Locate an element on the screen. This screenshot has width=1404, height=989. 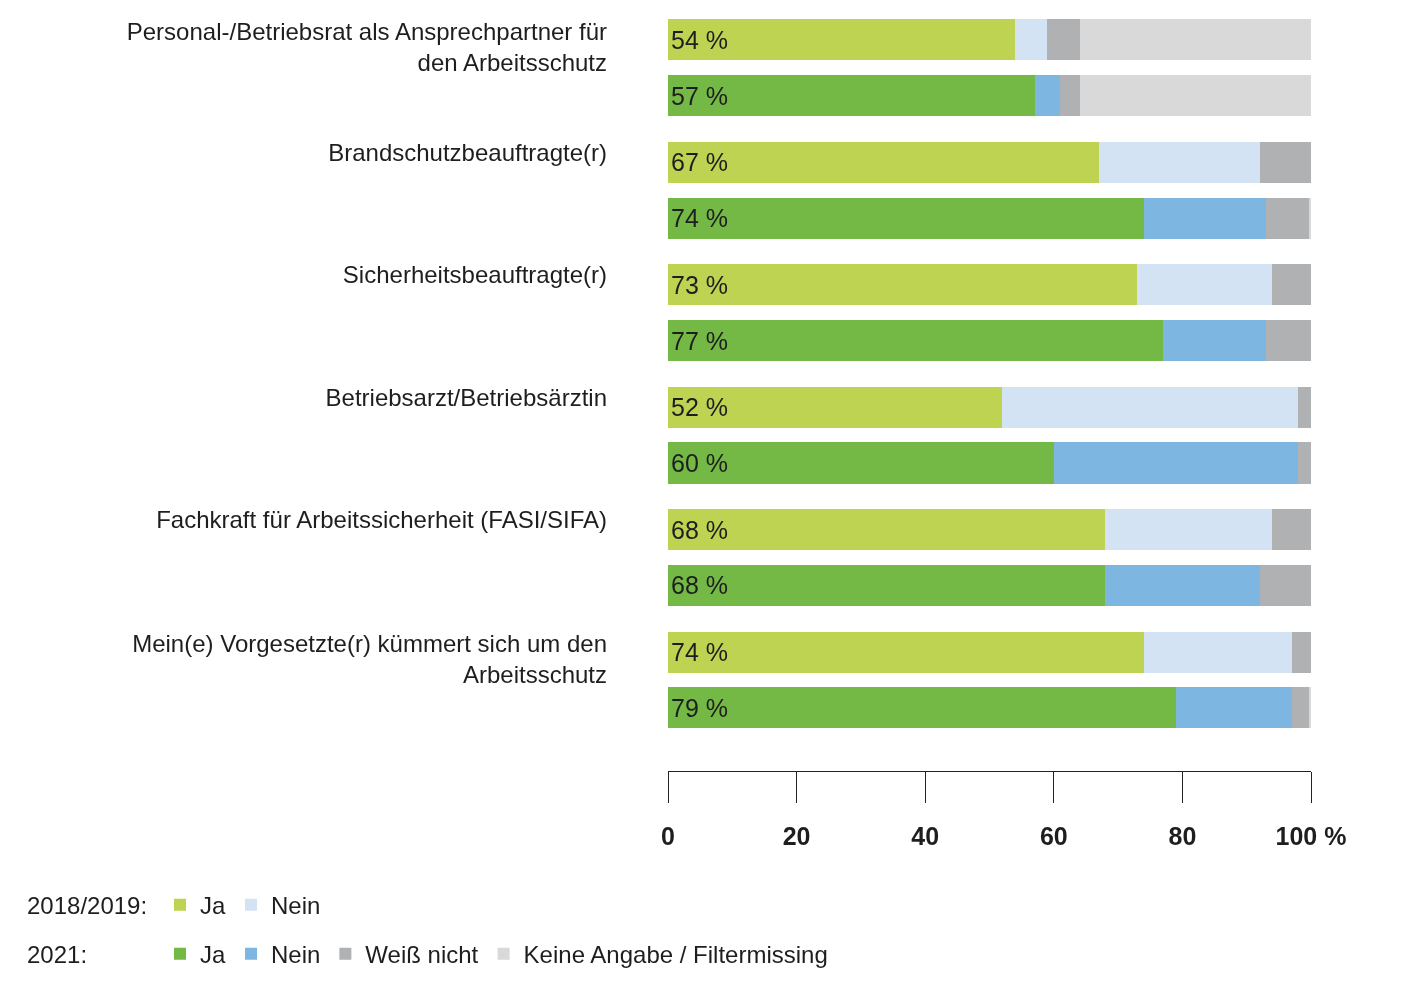
data-label: 57 % is located at coordinates (699, 95).